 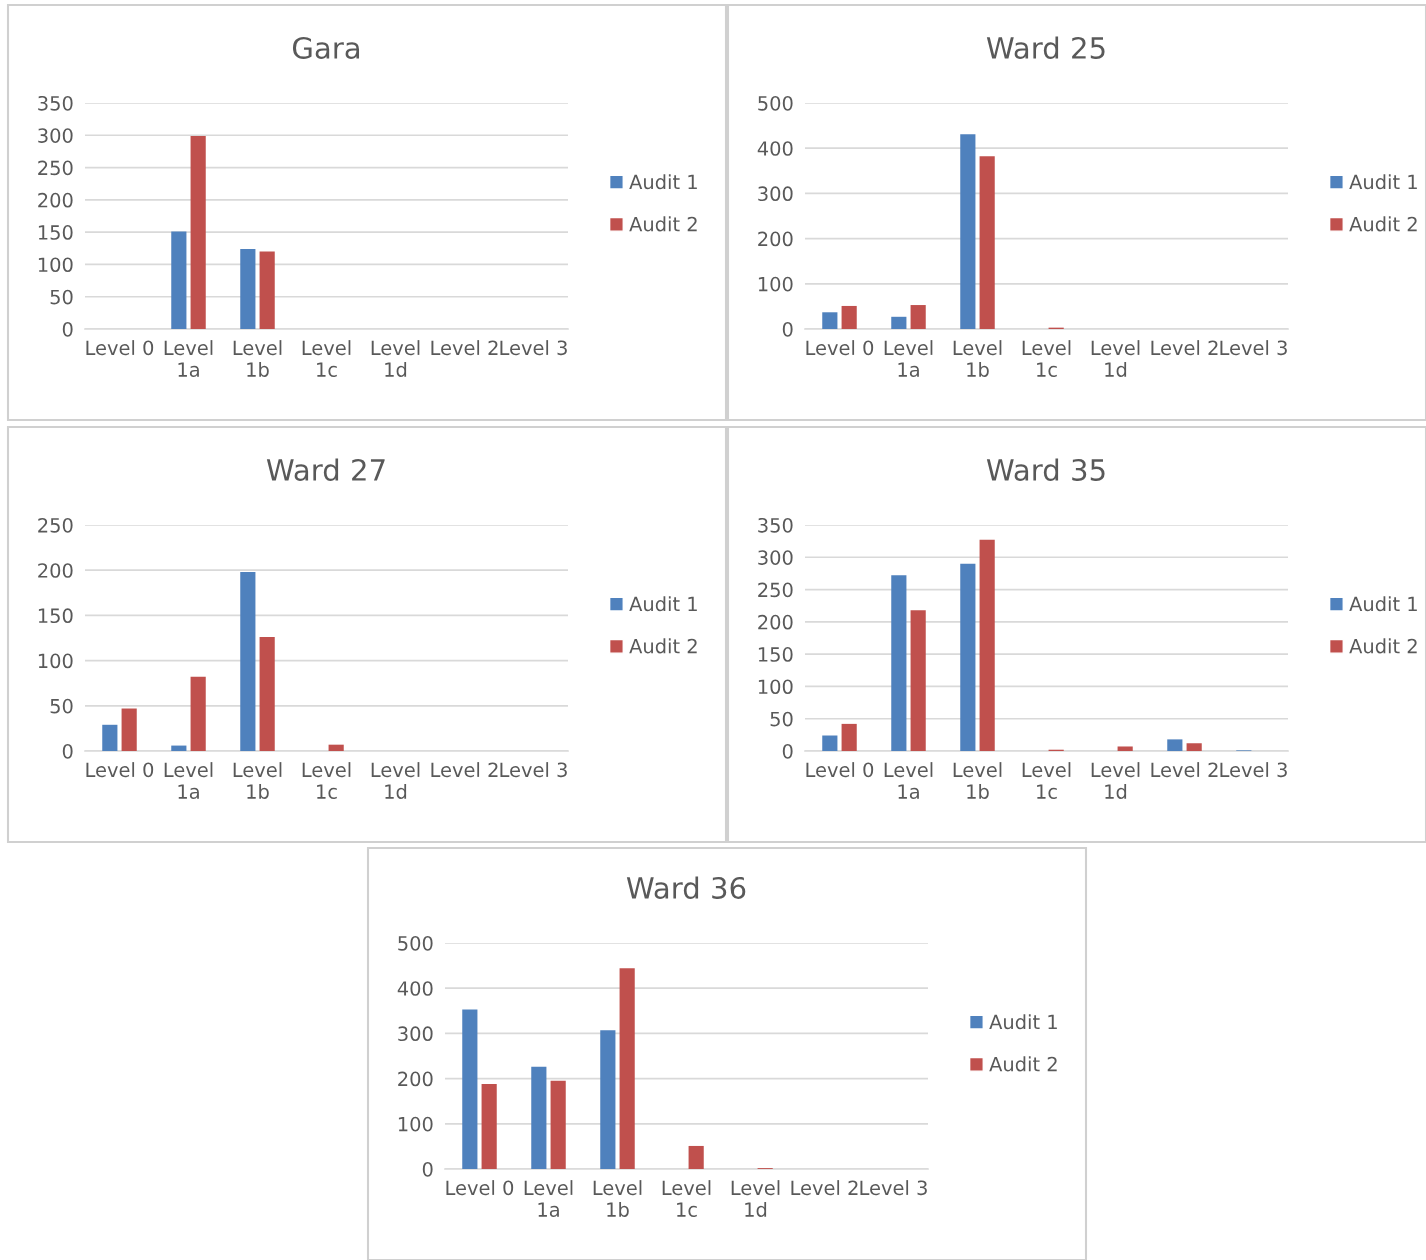 I want to click on chart-title: Ward 35, so click(x=1045, y=469).